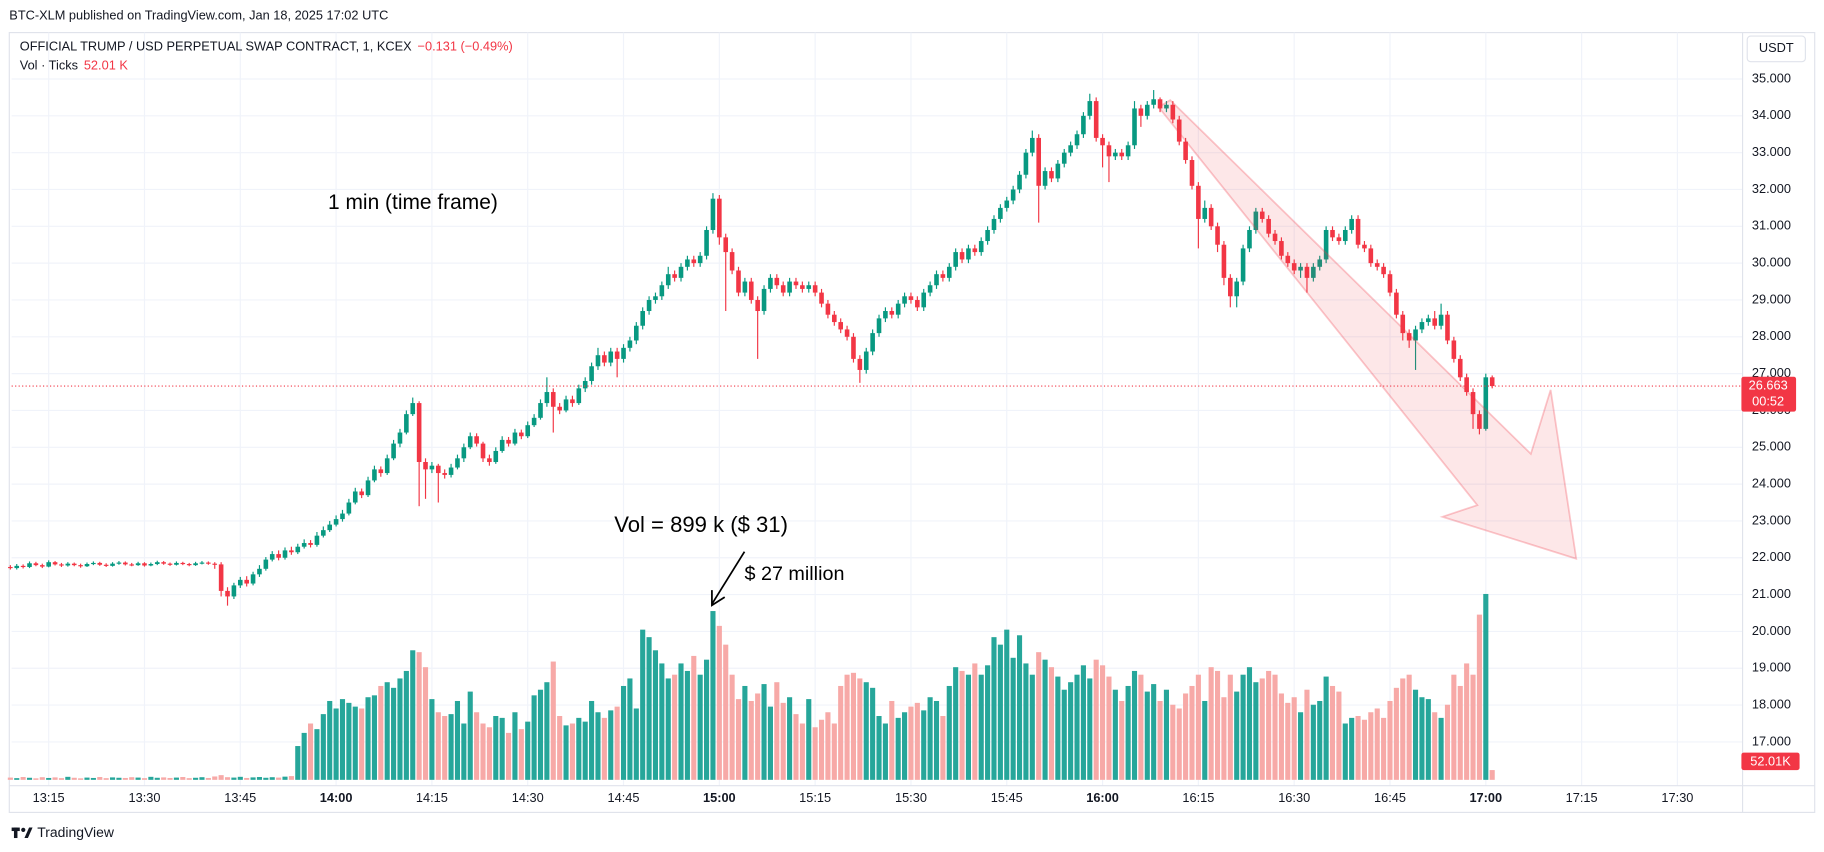 The image size is (1824, 852). What do you see at coordinates (1771, 482) in the screenshot?
I see `y-tick-label: 24.000` at bounding box center [1771, 482].